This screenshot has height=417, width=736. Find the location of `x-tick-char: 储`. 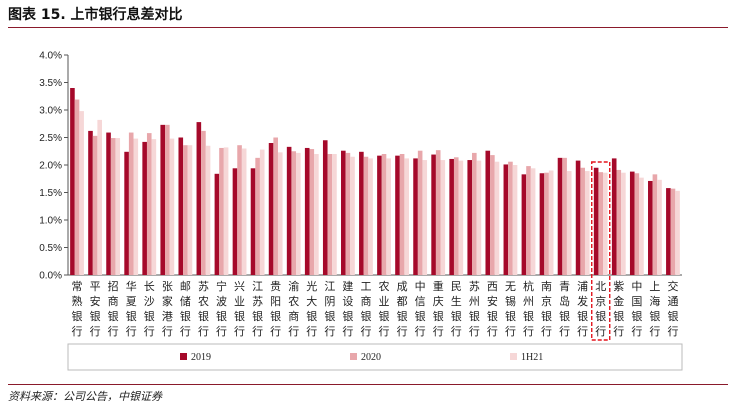

x-tick-char: 储 is located at coordinates (185, 301).